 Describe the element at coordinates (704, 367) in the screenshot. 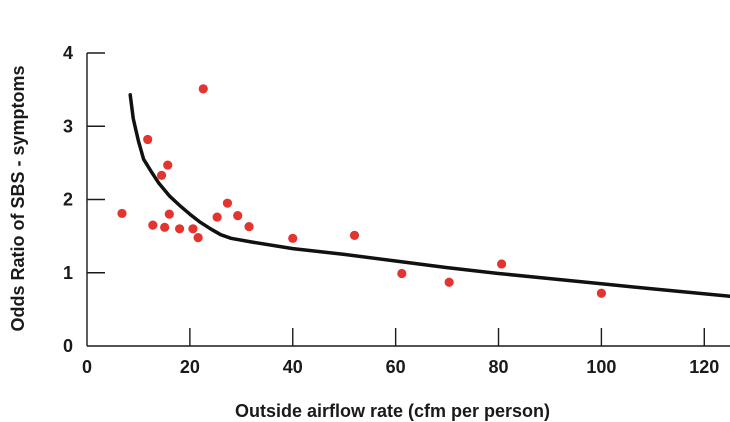

I see `x-tick-label: 120` at that location.